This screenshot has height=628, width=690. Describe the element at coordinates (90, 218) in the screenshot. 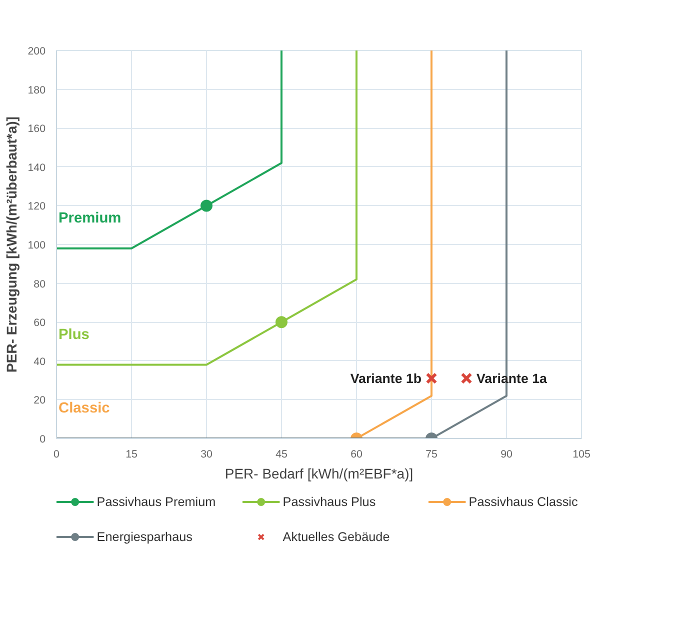

I see `annotation: Premium` at that location.